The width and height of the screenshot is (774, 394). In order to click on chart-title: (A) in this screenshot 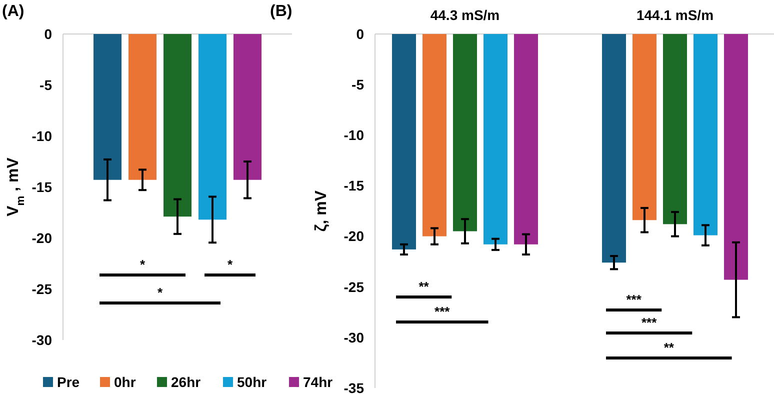, I will do `click(13, 11)`.